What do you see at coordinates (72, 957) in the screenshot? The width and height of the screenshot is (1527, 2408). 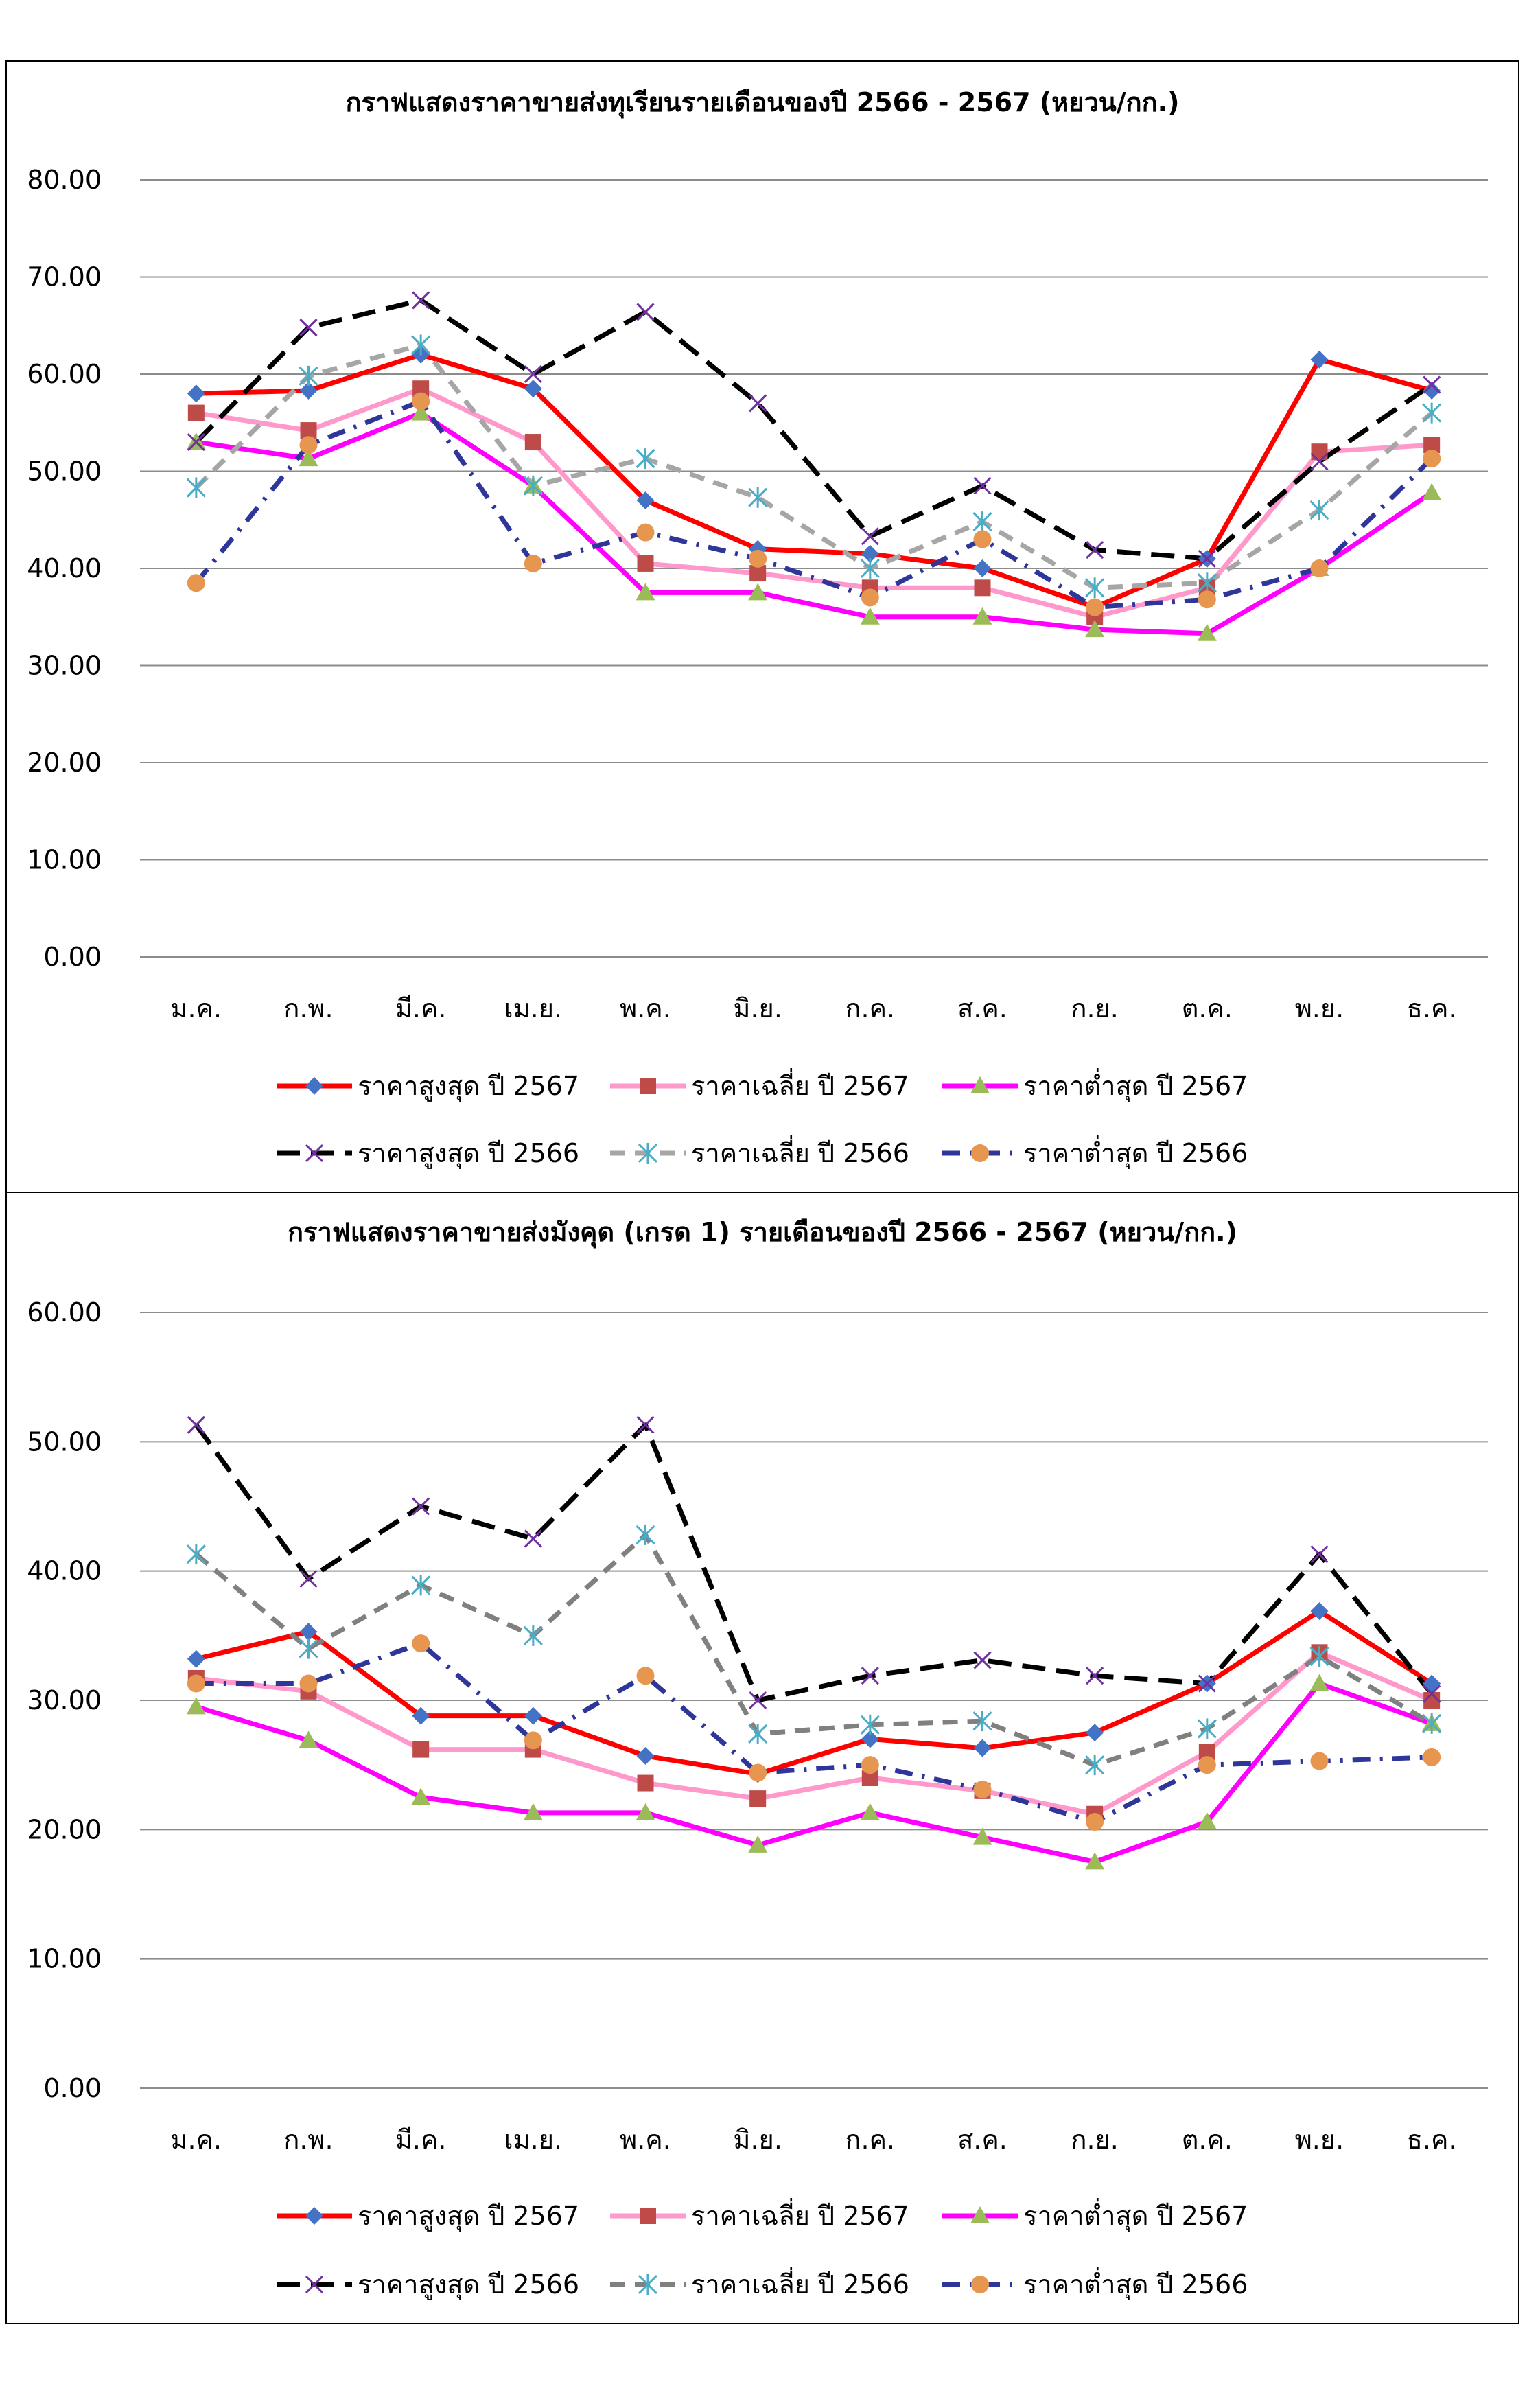 I see `y-tick-label: 0.00` at bounding box center [72, 957].